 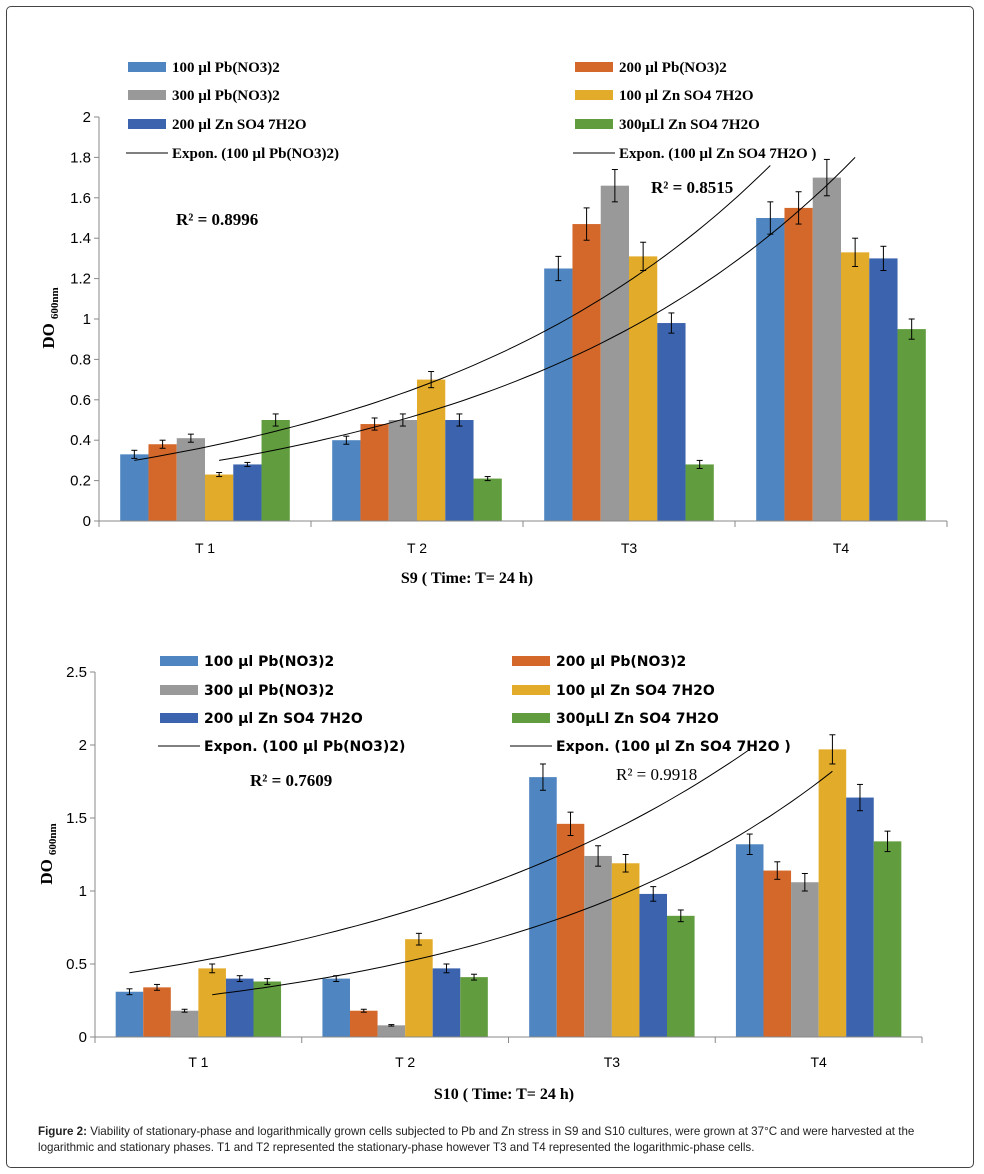 What do you see at coordinates (80, 198) in the screenshot?
I see `y-tick-label: 1.6` at bounding box center [80, 198].